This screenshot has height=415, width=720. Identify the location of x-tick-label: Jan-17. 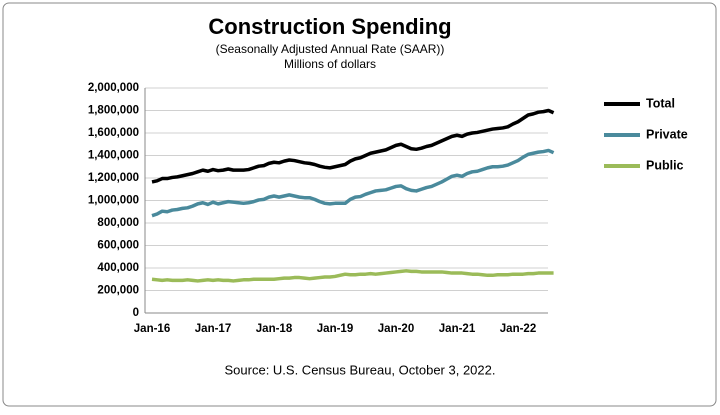
(213, 329).